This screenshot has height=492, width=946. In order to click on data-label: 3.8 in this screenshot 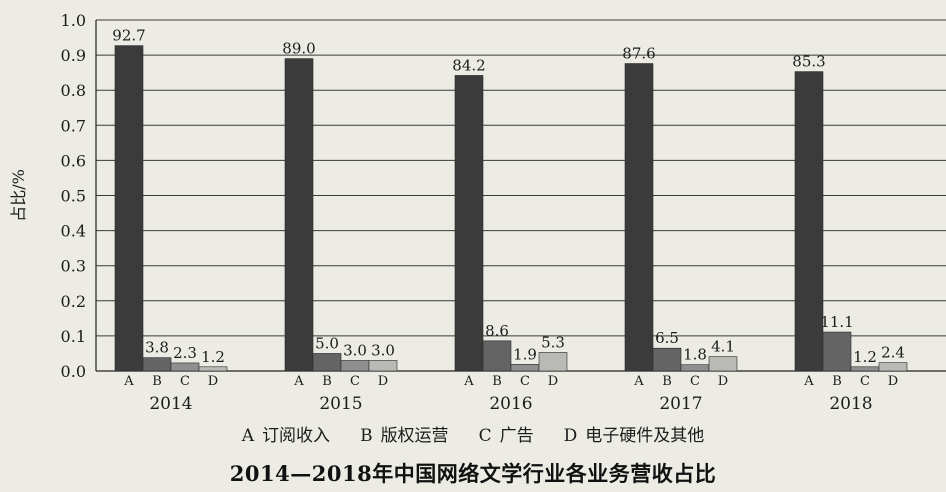, I will do `click(157, 348)`.